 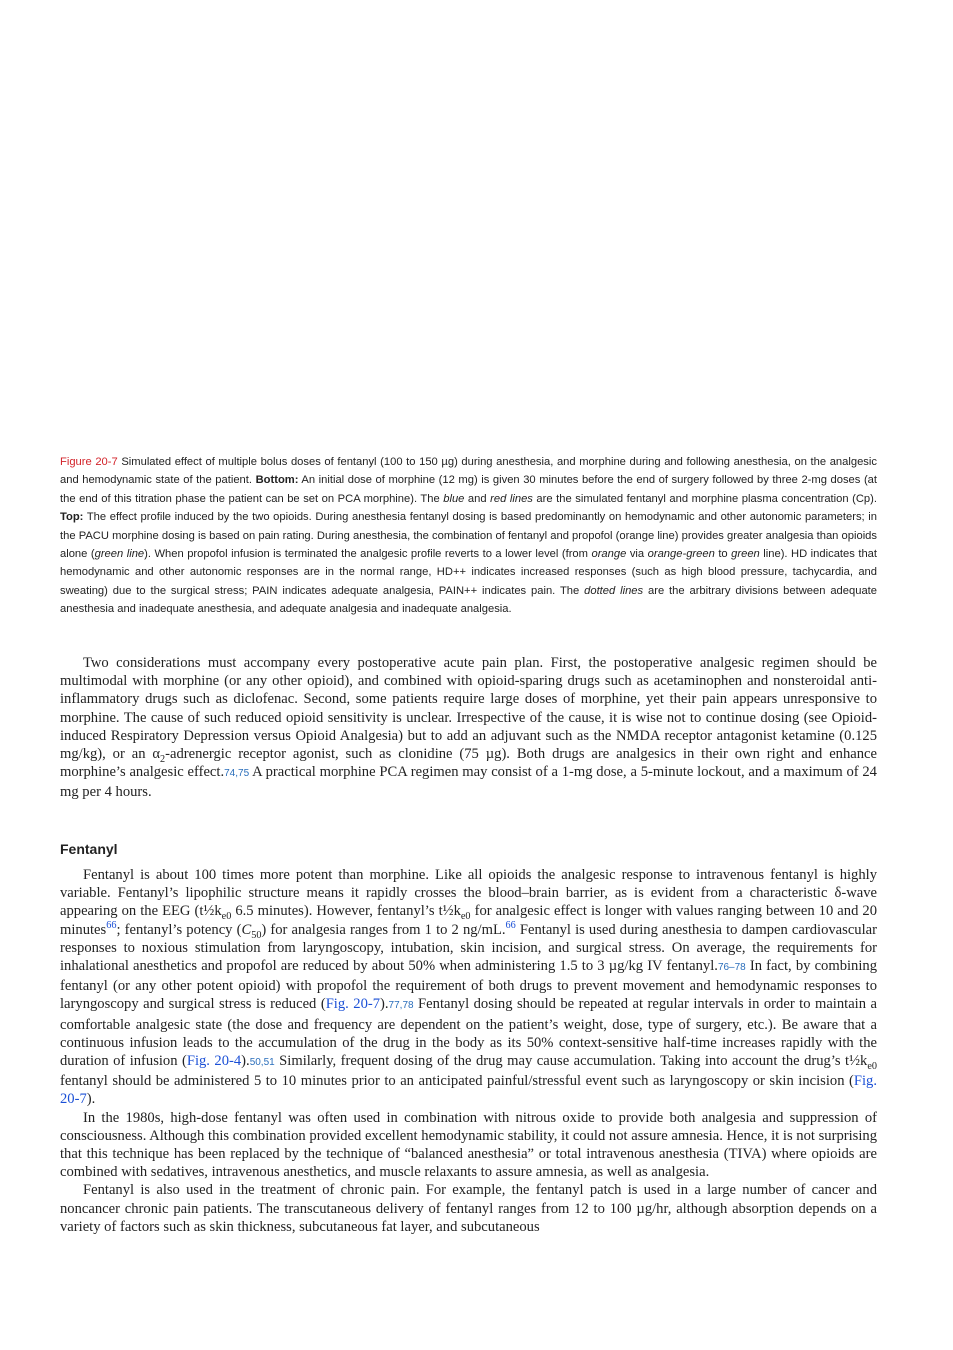 I want to click on italic-text: green, so click(x=745, y=554).